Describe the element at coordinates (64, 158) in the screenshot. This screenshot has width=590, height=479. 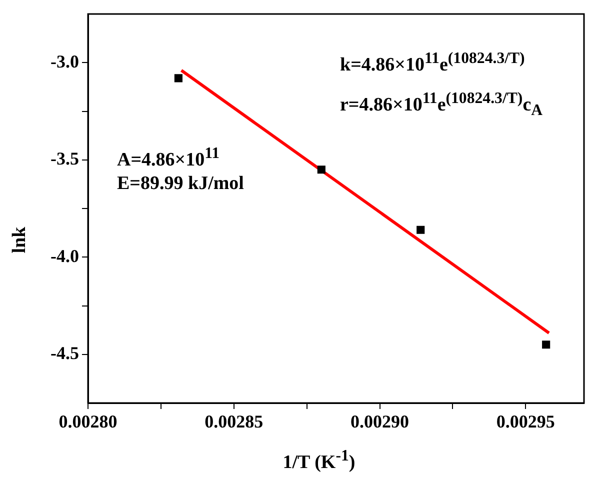
I see `y-tick-label: -3.5` at that location.